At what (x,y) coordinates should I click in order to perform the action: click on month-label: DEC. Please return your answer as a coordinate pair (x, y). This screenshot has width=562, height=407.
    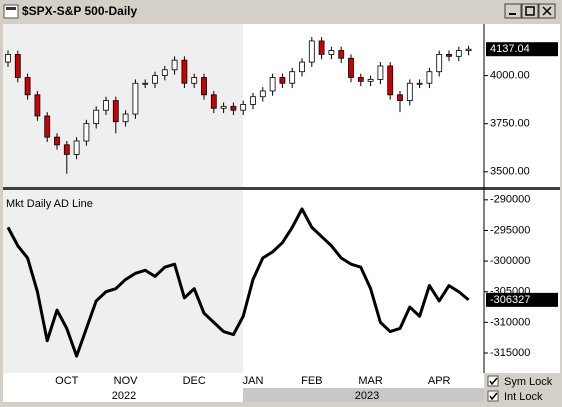
    Looking at the image, I should click on (194, 381).